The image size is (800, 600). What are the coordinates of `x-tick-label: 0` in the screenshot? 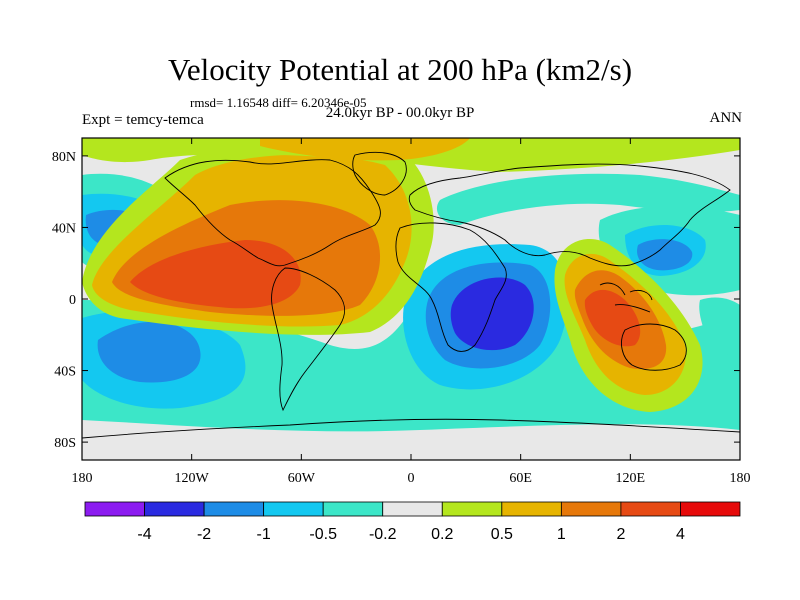 It's located at (411, 478).